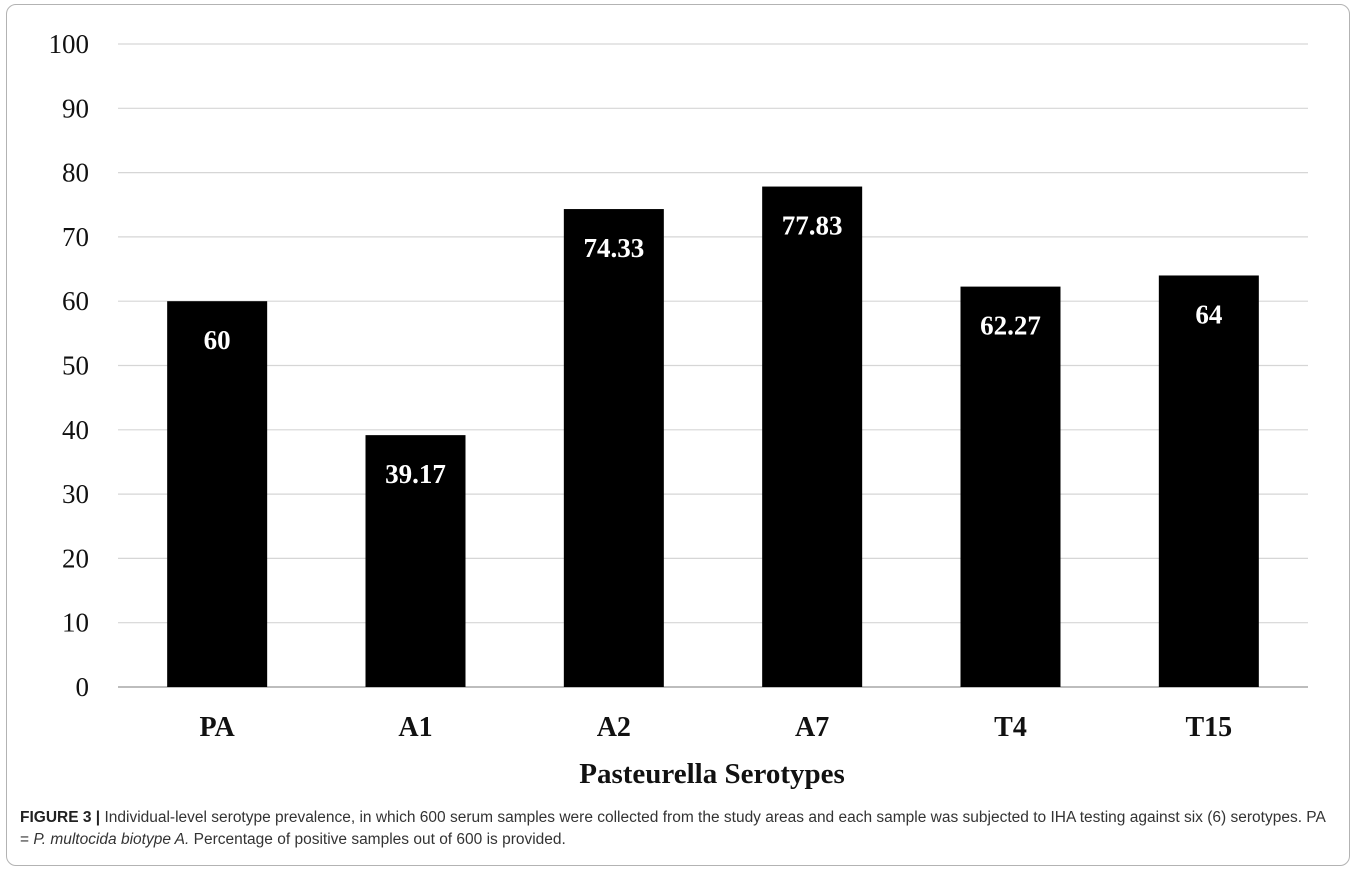  I want to click on x-tick-label: PA, so click(218, 727).